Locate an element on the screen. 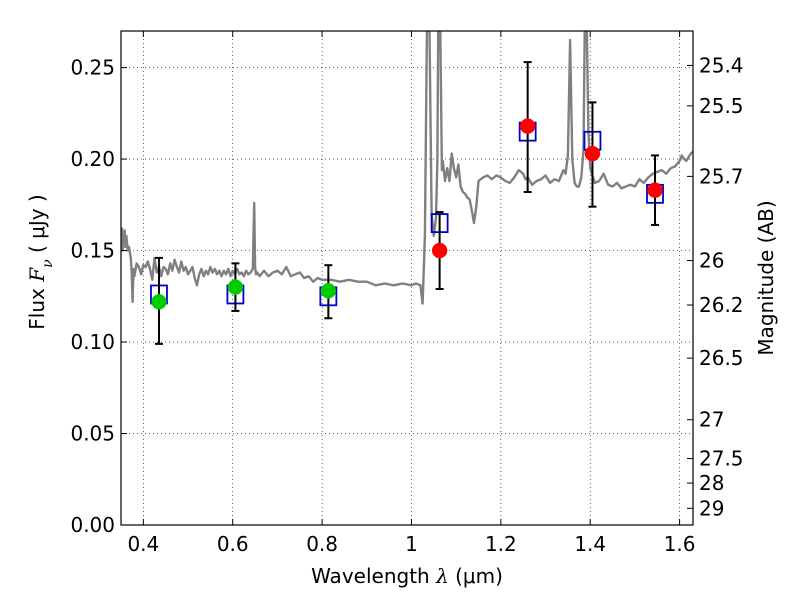  y2-tick-label: 29 is located at coordinates (711, 508).